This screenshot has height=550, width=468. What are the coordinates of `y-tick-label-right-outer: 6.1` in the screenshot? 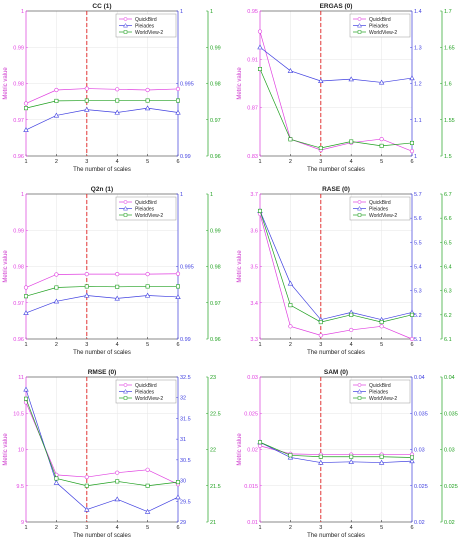 It's located at (448, 340).